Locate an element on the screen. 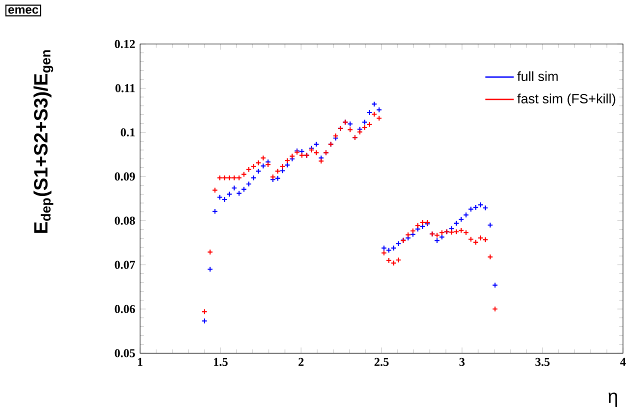 This screenshot has height=418, width=635. x-tick-label: 1.5 is located at coordinates (221, 362).